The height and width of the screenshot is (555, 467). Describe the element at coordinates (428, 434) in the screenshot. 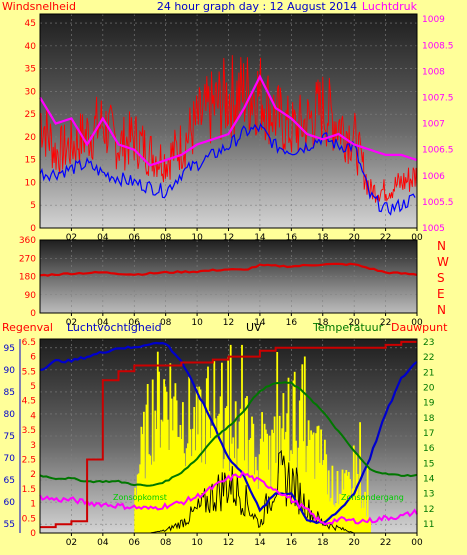

I see `p3-temperature-tick-label: 17` at that location.